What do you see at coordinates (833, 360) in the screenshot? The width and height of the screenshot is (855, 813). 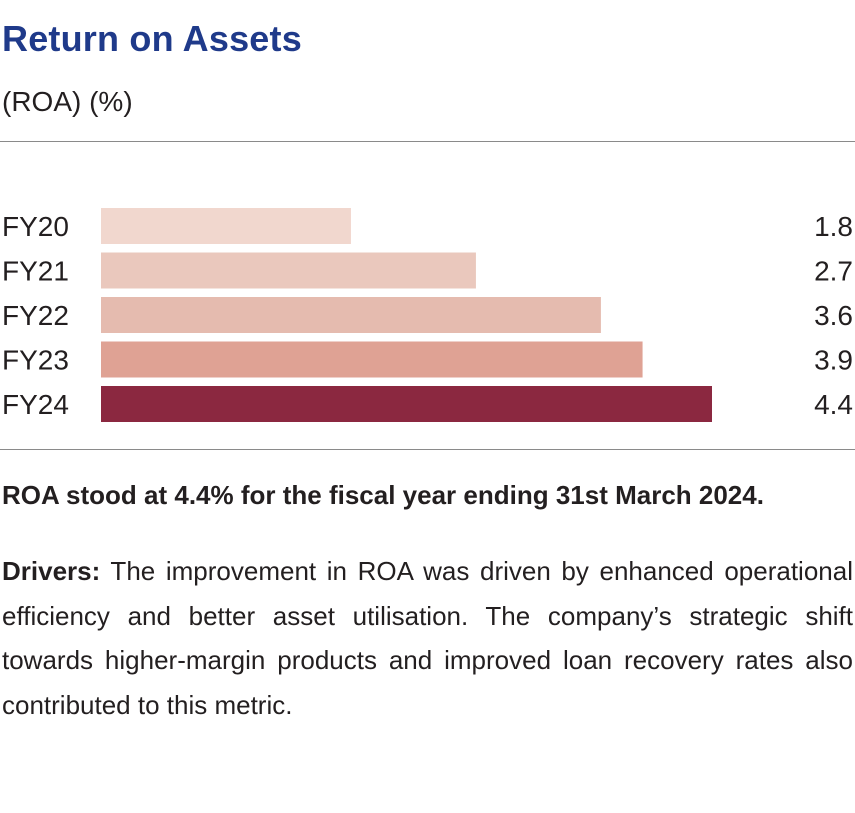 I see `value-label-fy23: 3.9` at bounding box center [833, 360].